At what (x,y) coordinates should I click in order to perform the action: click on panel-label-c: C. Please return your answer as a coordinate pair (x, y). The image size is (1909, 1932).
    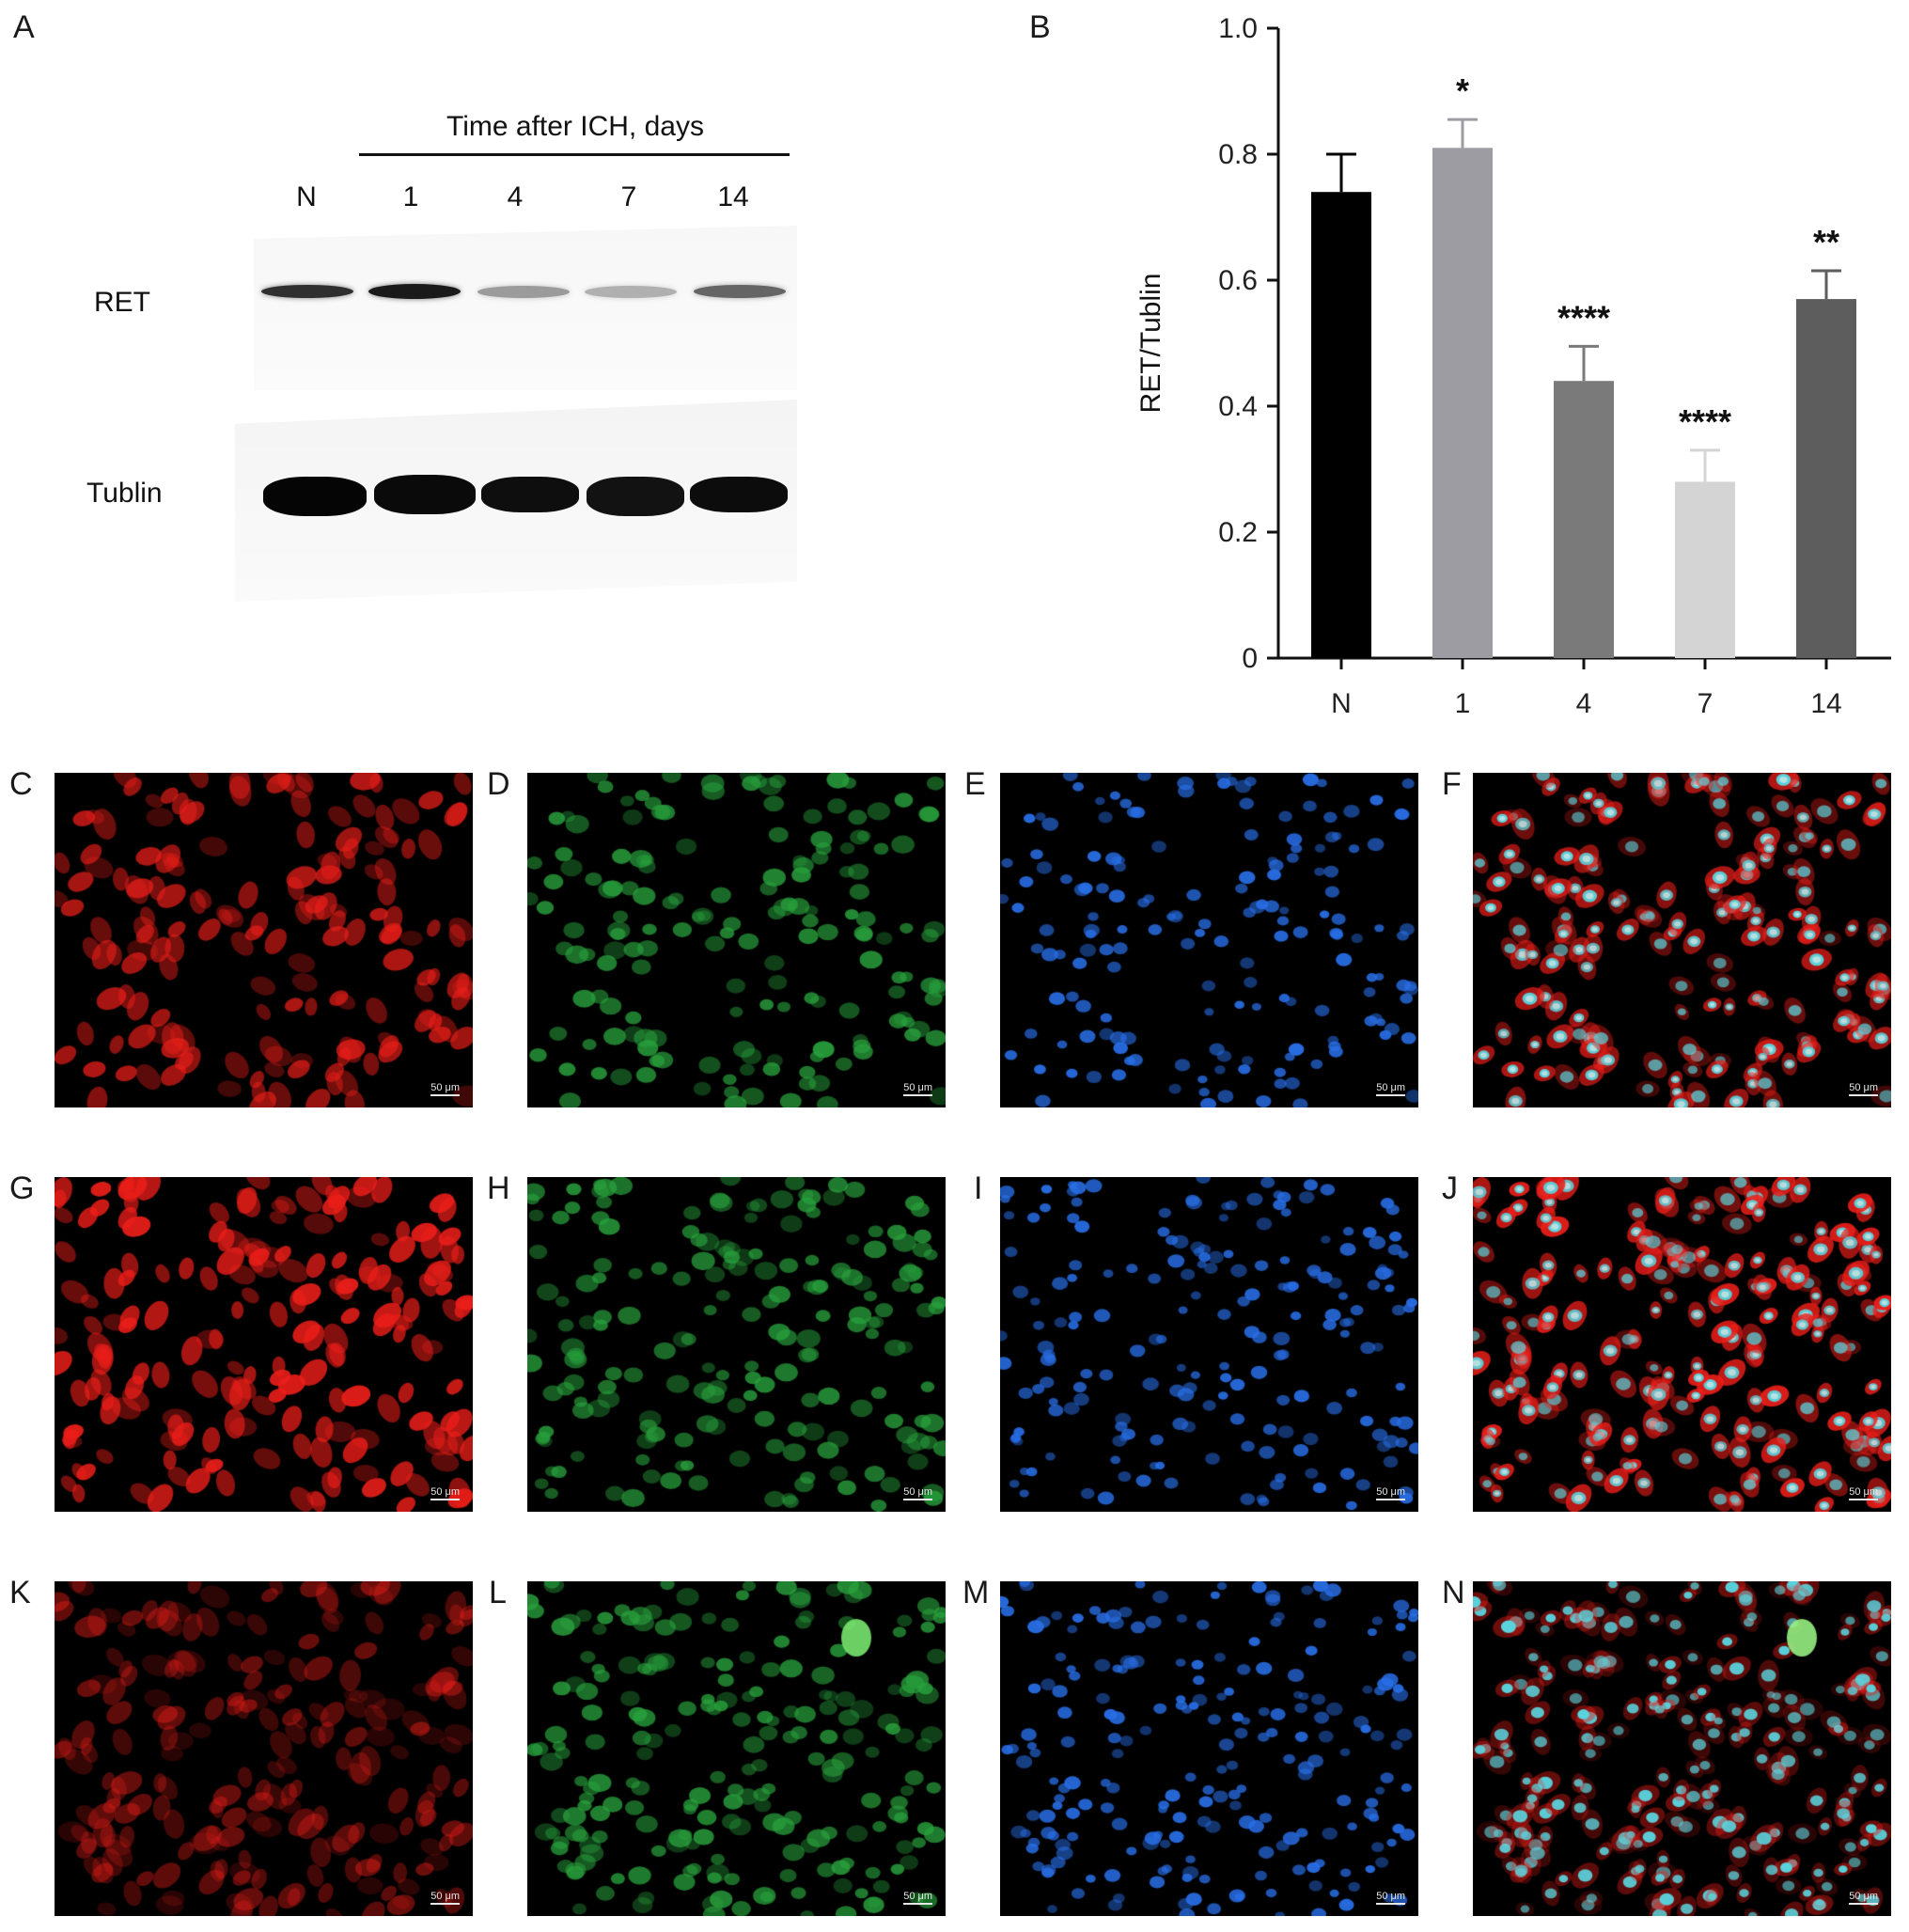
    Looking at the image, I should click on (21, 784).